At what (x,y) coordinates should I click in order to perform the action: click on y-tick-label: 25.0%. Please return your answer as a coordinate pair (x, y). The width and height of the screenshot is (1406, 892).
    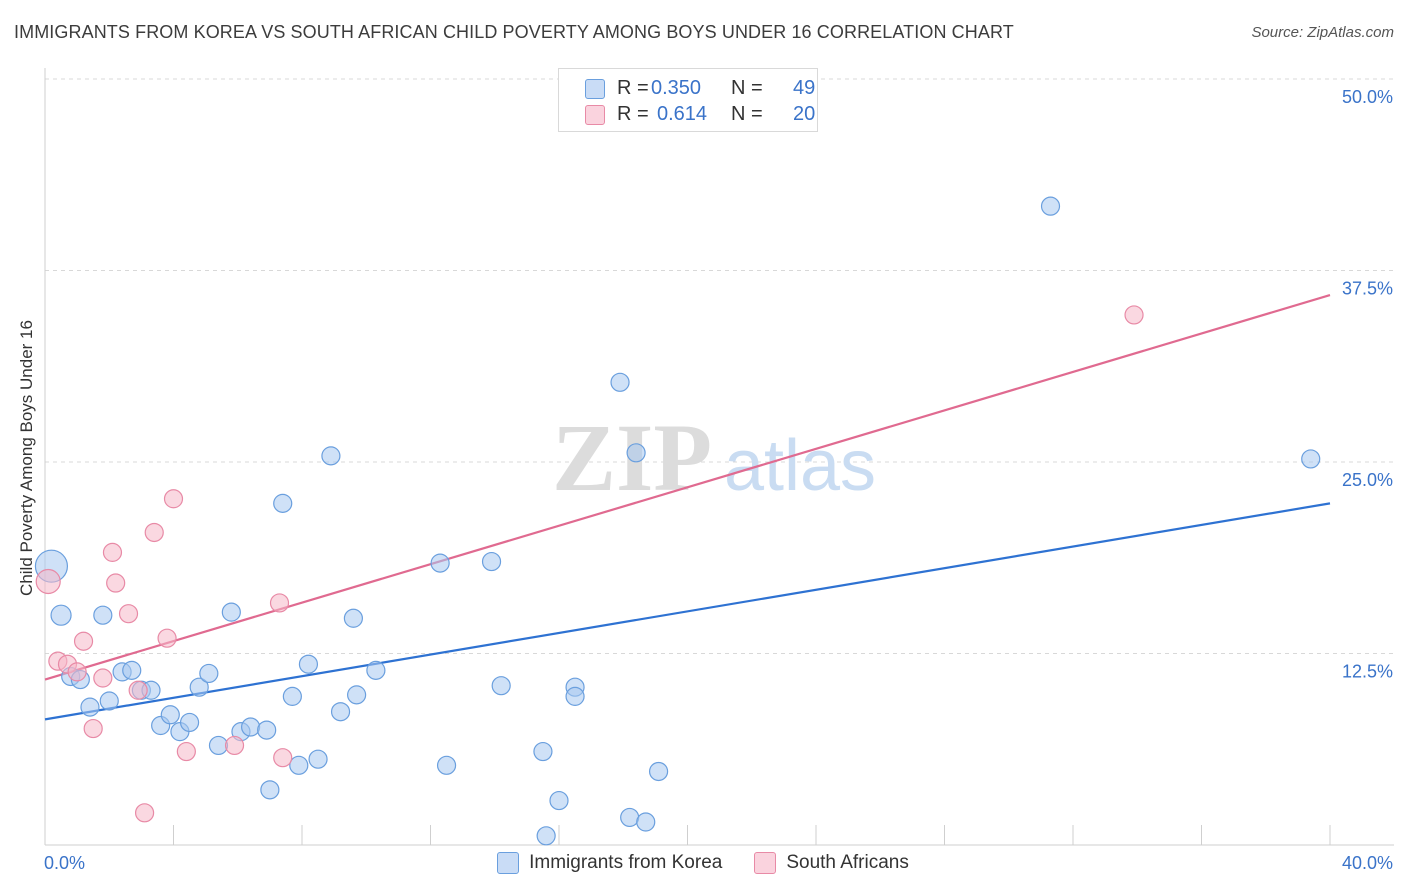
    Looking at the image, I should click on (1367, 480).